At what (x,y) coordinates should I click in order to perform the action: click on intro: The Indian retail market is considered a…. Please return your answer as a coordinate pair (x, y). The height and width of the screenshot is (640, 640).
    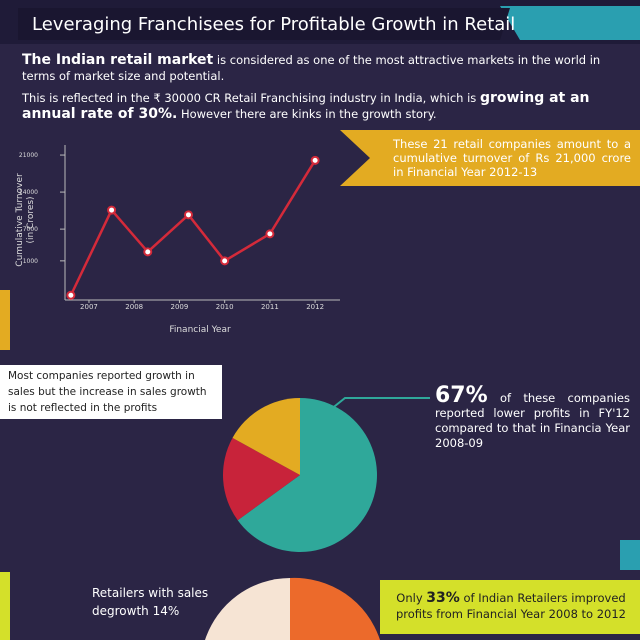
    Looking at the image, I should click on (322, 87).